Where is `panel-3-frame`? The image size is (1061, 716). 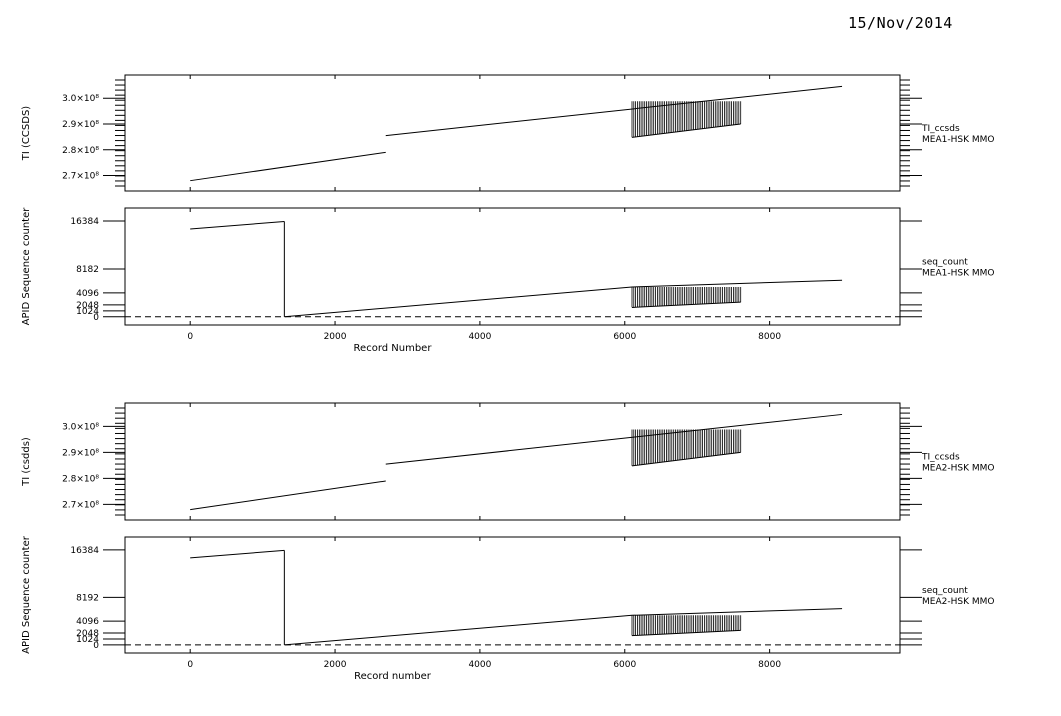 panel-3-frame is located at coordinates (512, 461).